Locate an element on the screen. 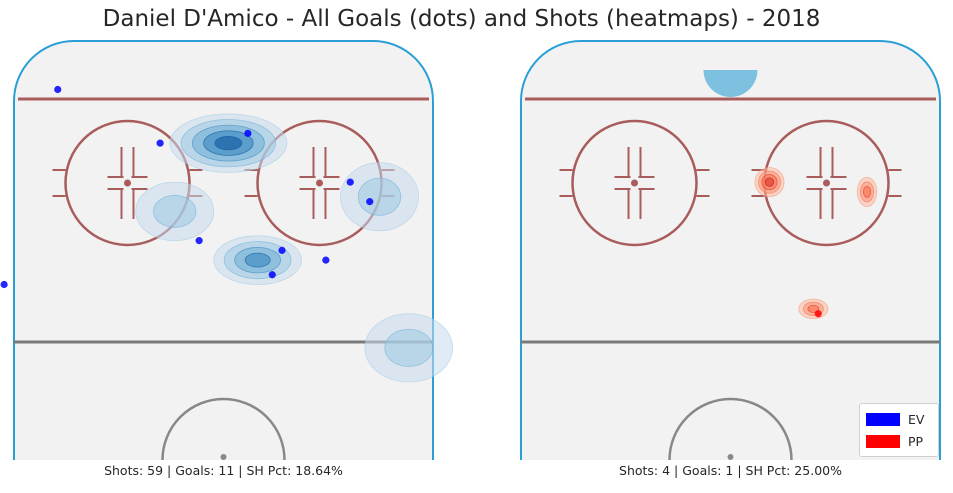 This screenshot has height=493, width=953. legend-label-ev: EV is located at coordinates (916, 419).